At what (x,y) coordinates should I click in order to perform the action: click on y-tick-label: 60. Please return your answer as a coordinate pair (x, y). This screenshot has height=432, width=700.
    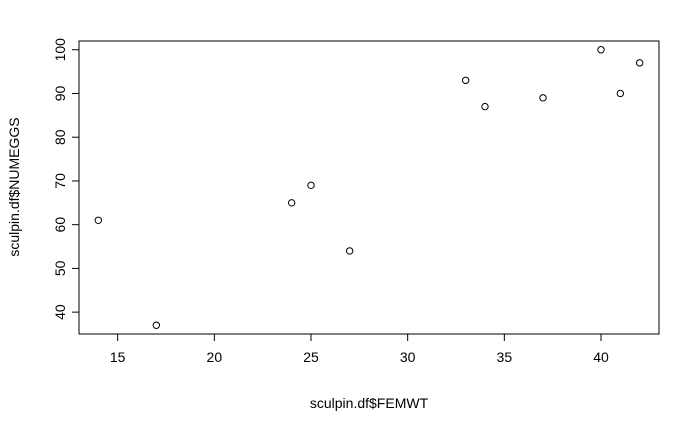
    Looking at the image, I should click on (60, 225).